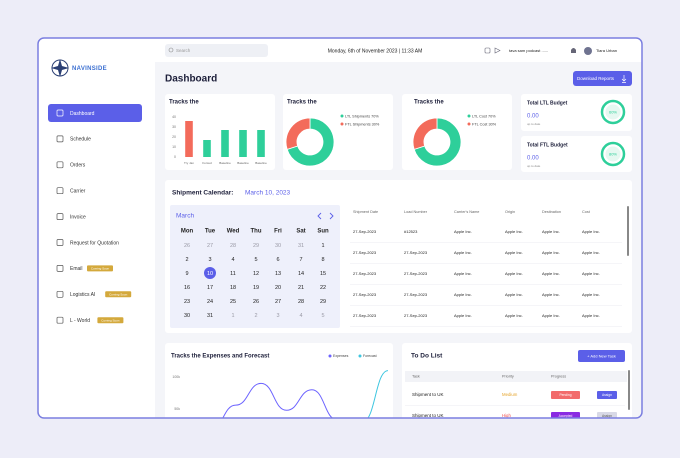 The height and width of the screenshot is (458, 680). Describe the element at coordinates (428, 394) in the screenshot. I see `task-name: Shipment to UK` at that location.